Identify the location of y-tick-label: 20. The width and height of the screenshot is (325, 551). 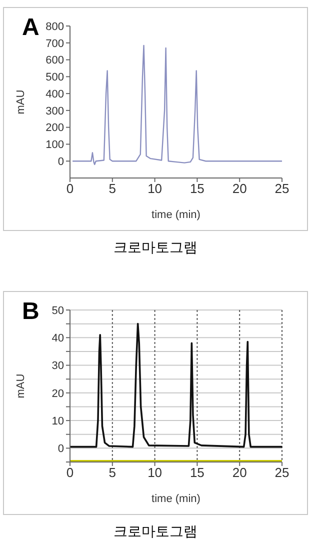
(58, 394).